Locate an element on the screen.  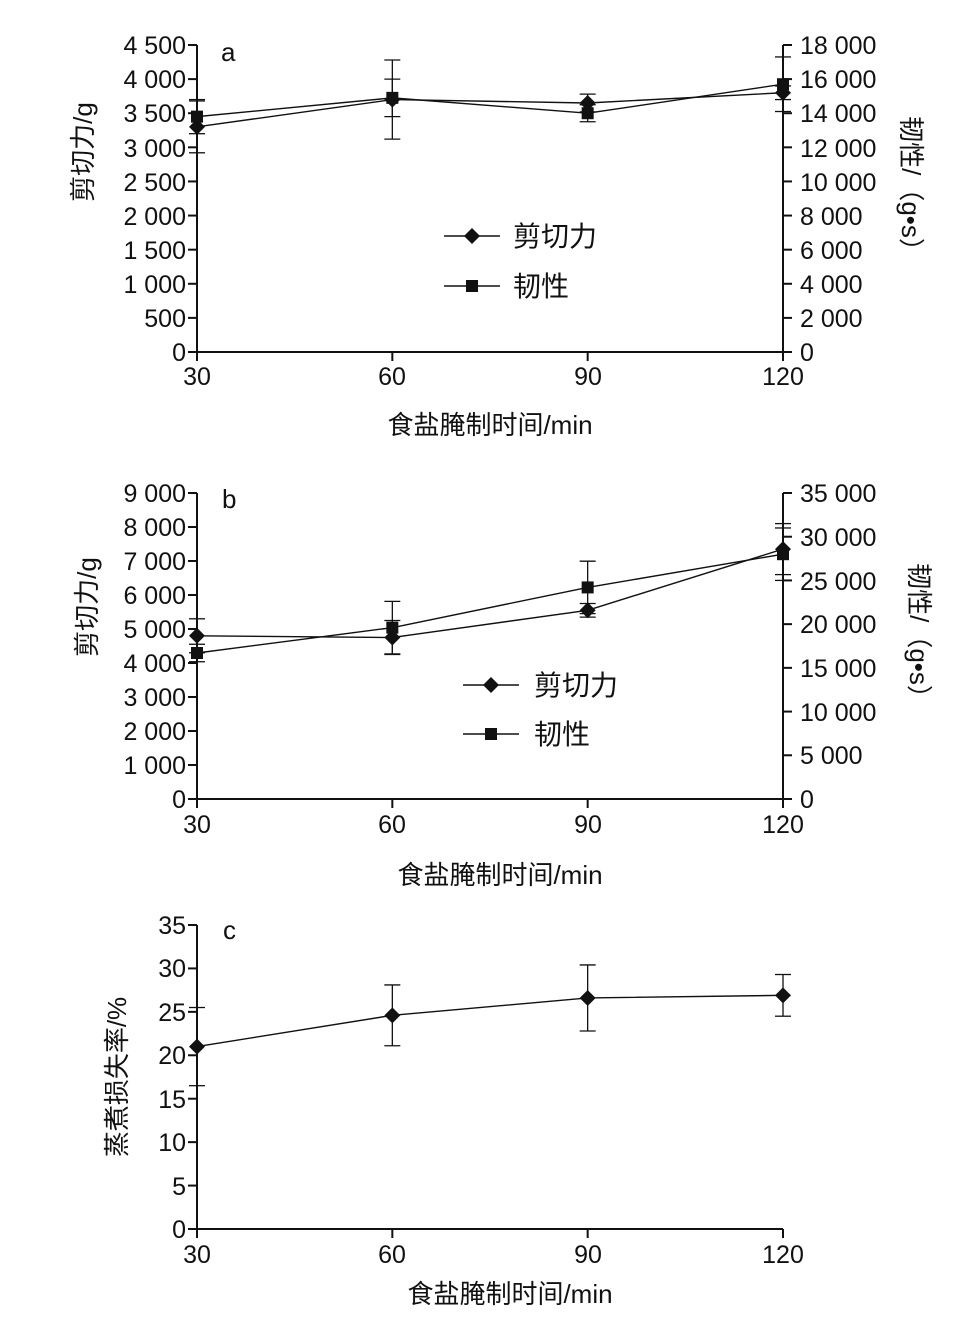
panel-b-letter: b is located at coordinates (229, 499).